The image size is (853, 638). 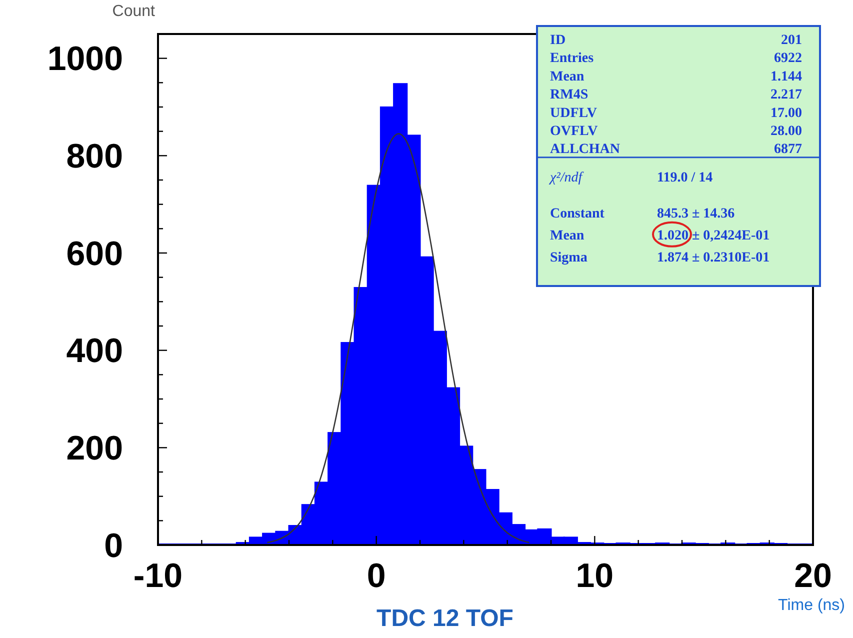 I want to click on y-tick-label: 400, so click(x=94, y=351).